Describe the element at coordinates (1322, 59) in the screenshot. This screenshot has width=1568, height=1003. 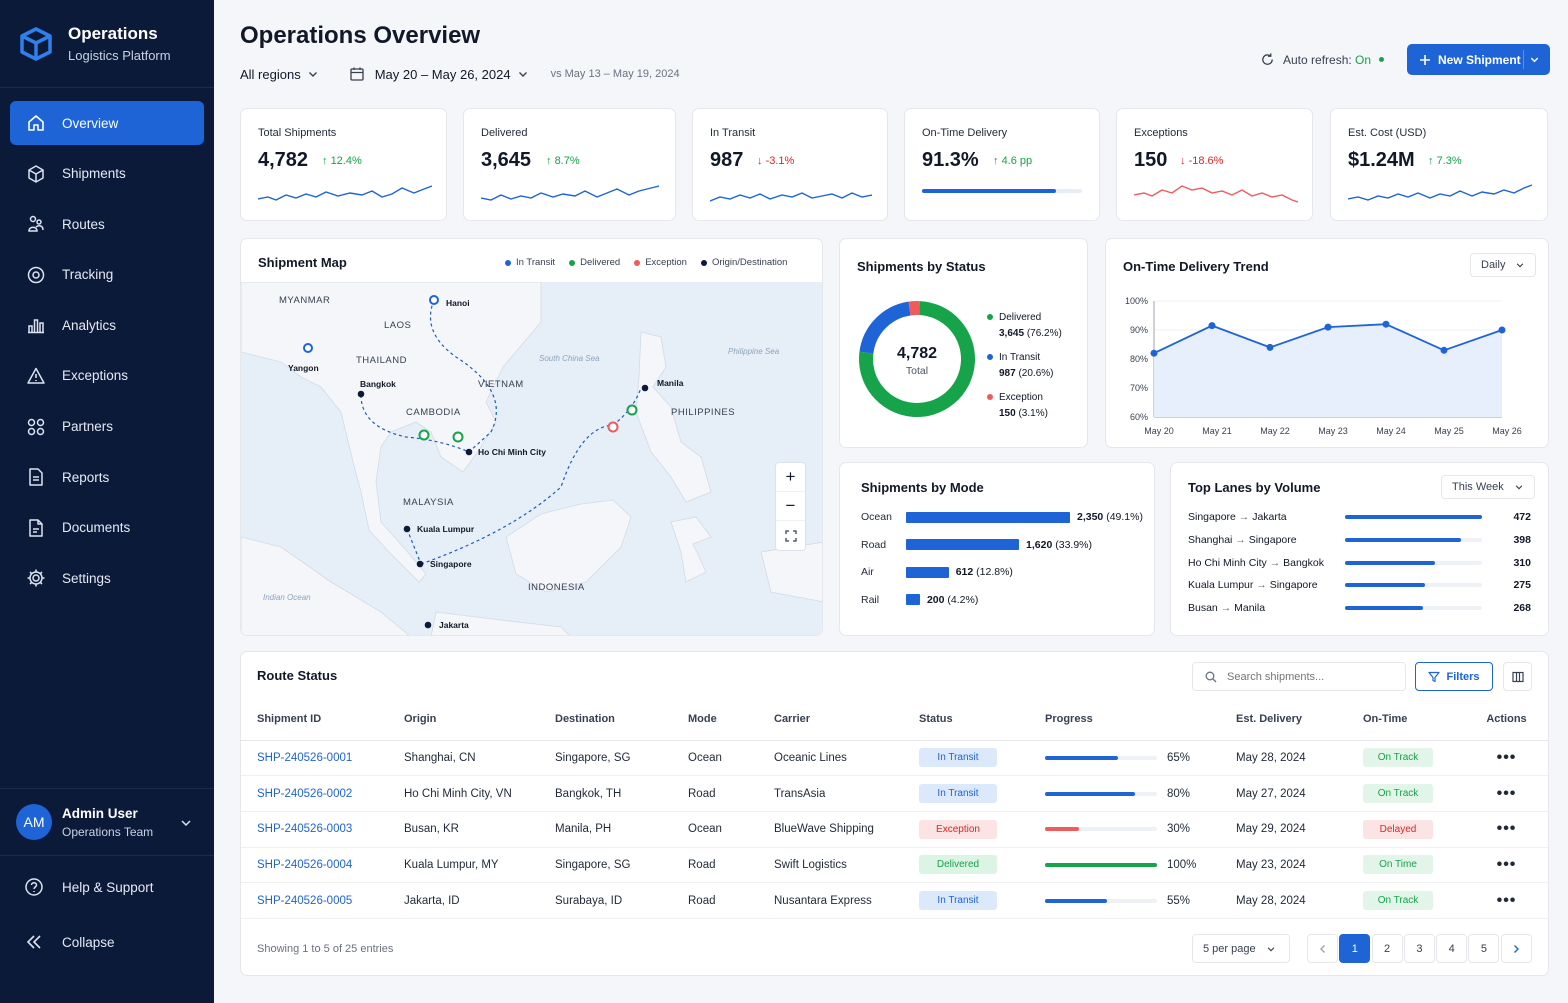
I see `auto-refresh-toggle: Auto refresh: On` at that location.